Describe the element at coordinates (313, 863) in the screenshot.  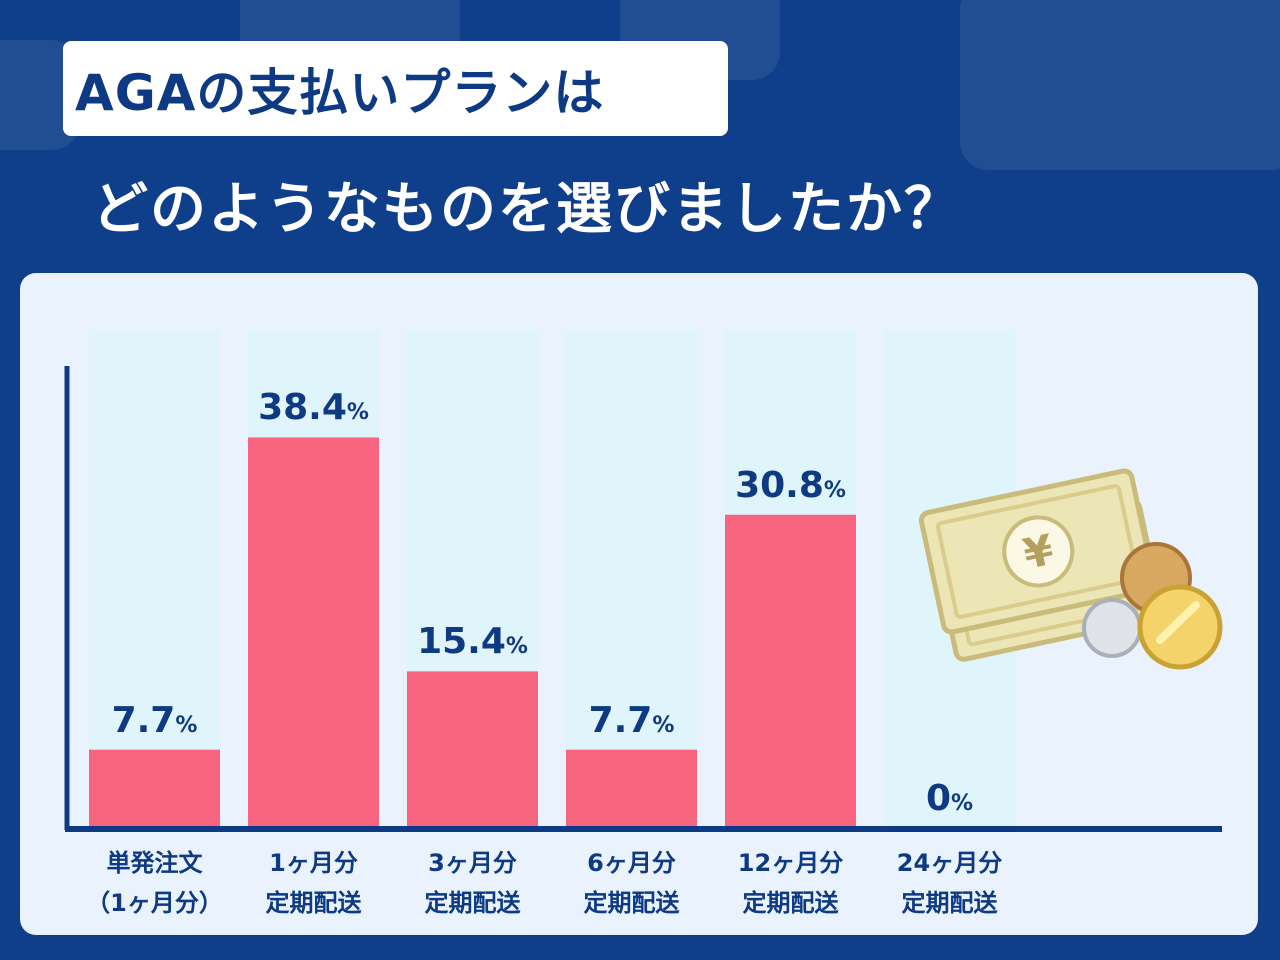
I see `category-tick-label-line: 1ヶ月分` at that location.